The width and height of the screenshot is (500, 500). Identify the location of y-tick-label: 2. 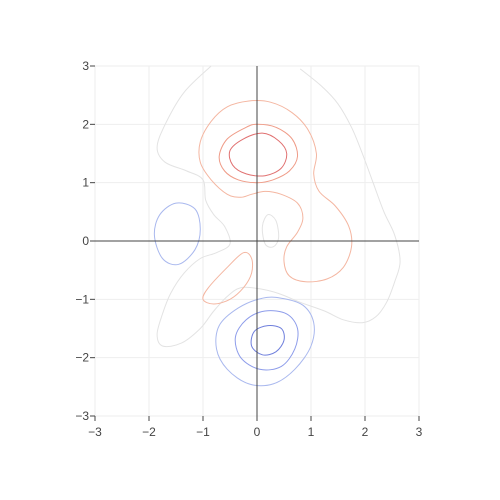
(85, 124).